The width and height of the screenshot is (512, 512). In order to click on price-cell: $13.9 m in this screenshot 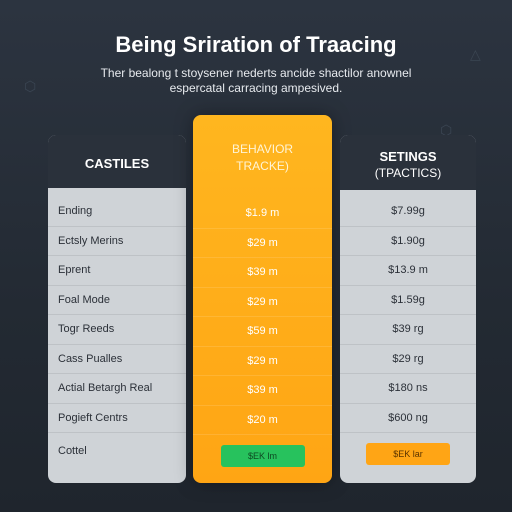, I will do `click(408, 271)`.